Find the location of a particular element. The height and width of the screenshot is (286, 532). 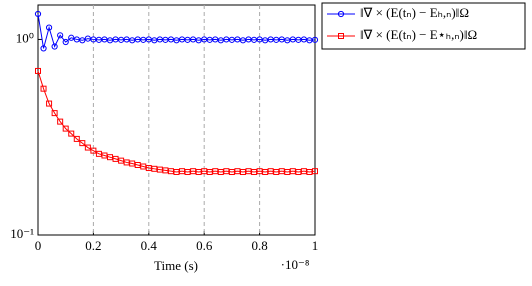

x-tick-label: 0.2 is located at coordinates (93, 245).